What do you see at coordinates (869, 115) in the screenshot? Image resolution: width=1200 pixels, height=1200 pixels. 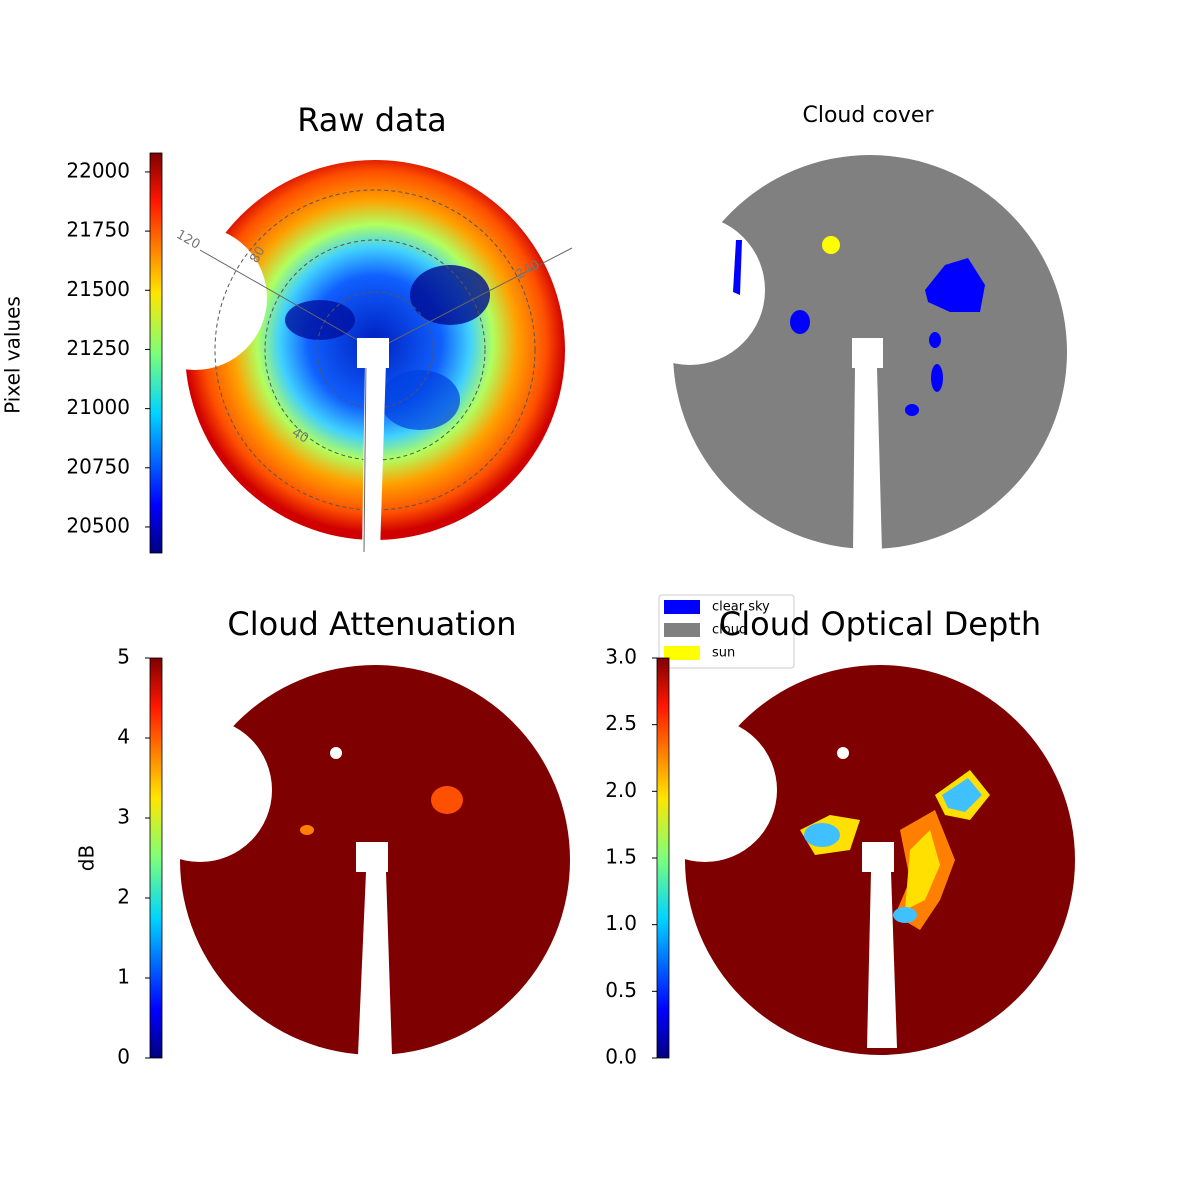 I see `panel-title: Cloud cover` at bounding box center [869, 115].